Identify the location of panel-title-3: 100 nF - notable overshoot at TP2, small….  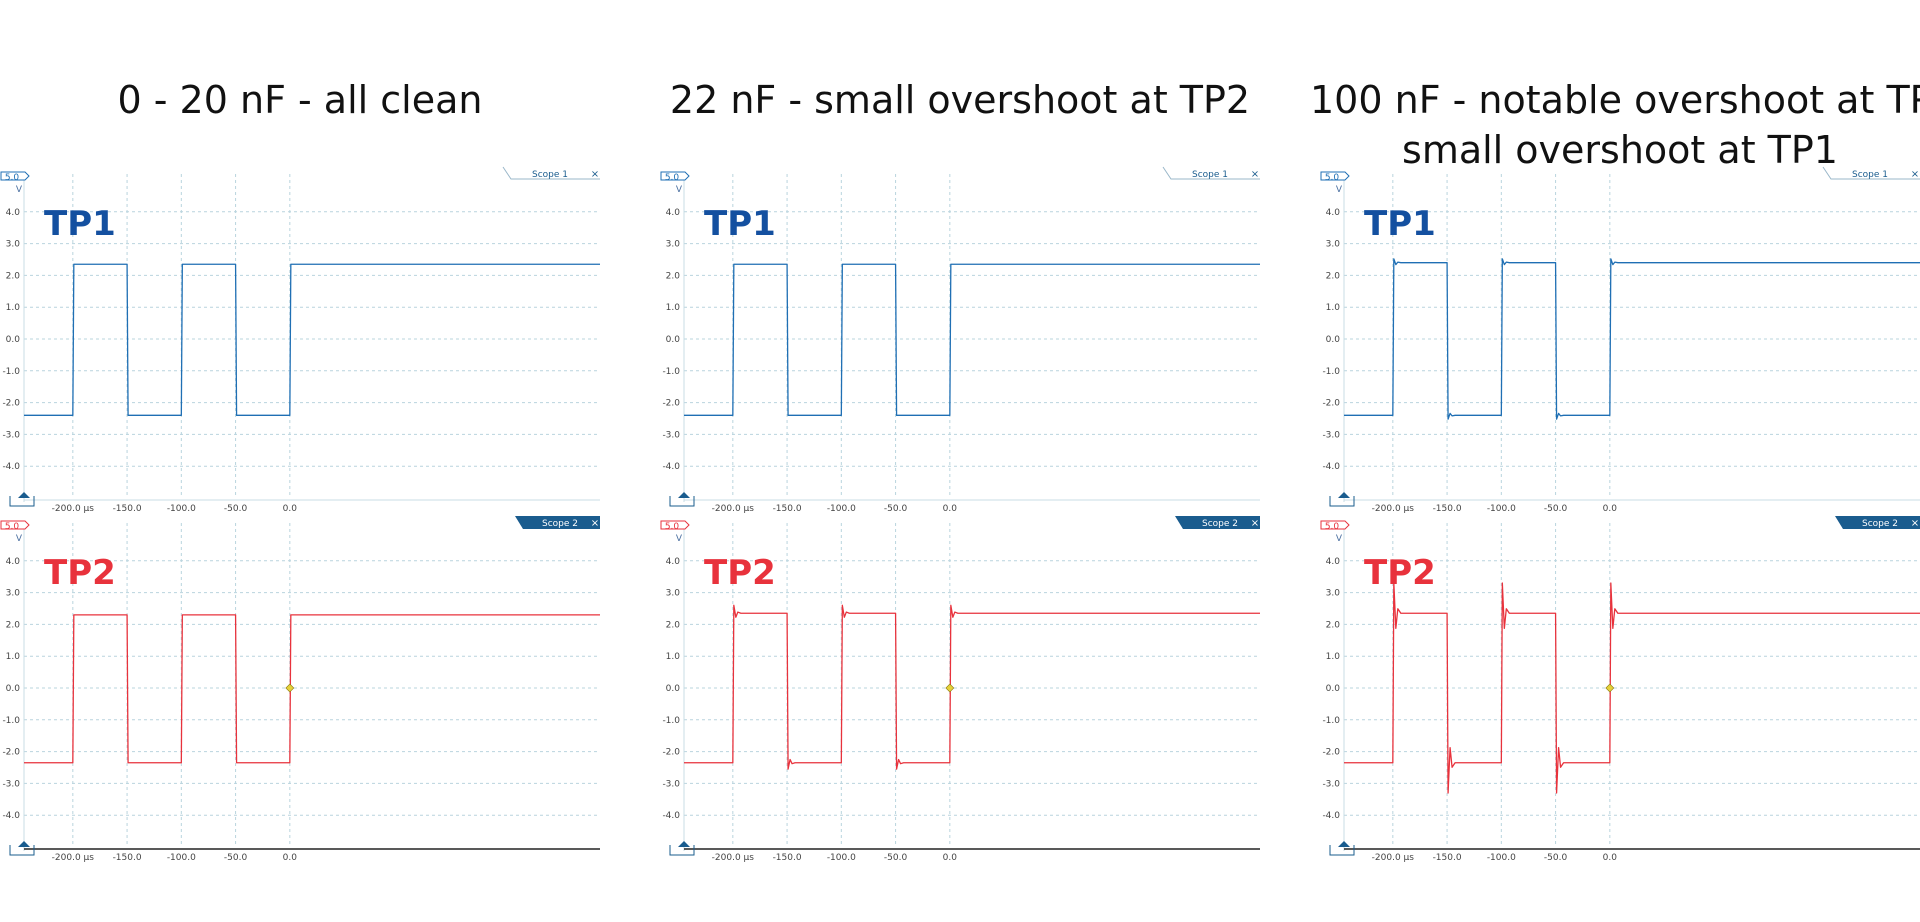
(1615, 125).